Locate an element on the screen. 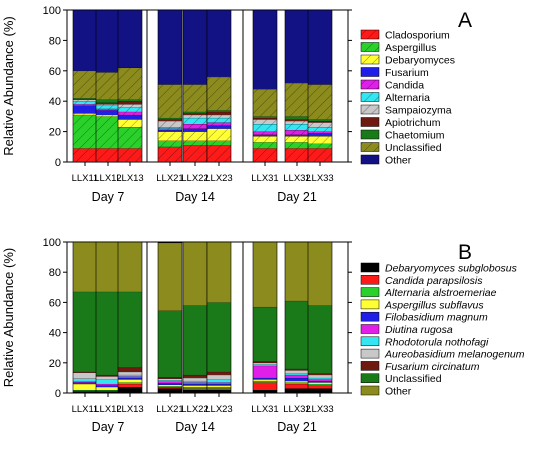 This screenshot has height=452, width=550. legend-label: Candida is located at coordinates (404, 86).